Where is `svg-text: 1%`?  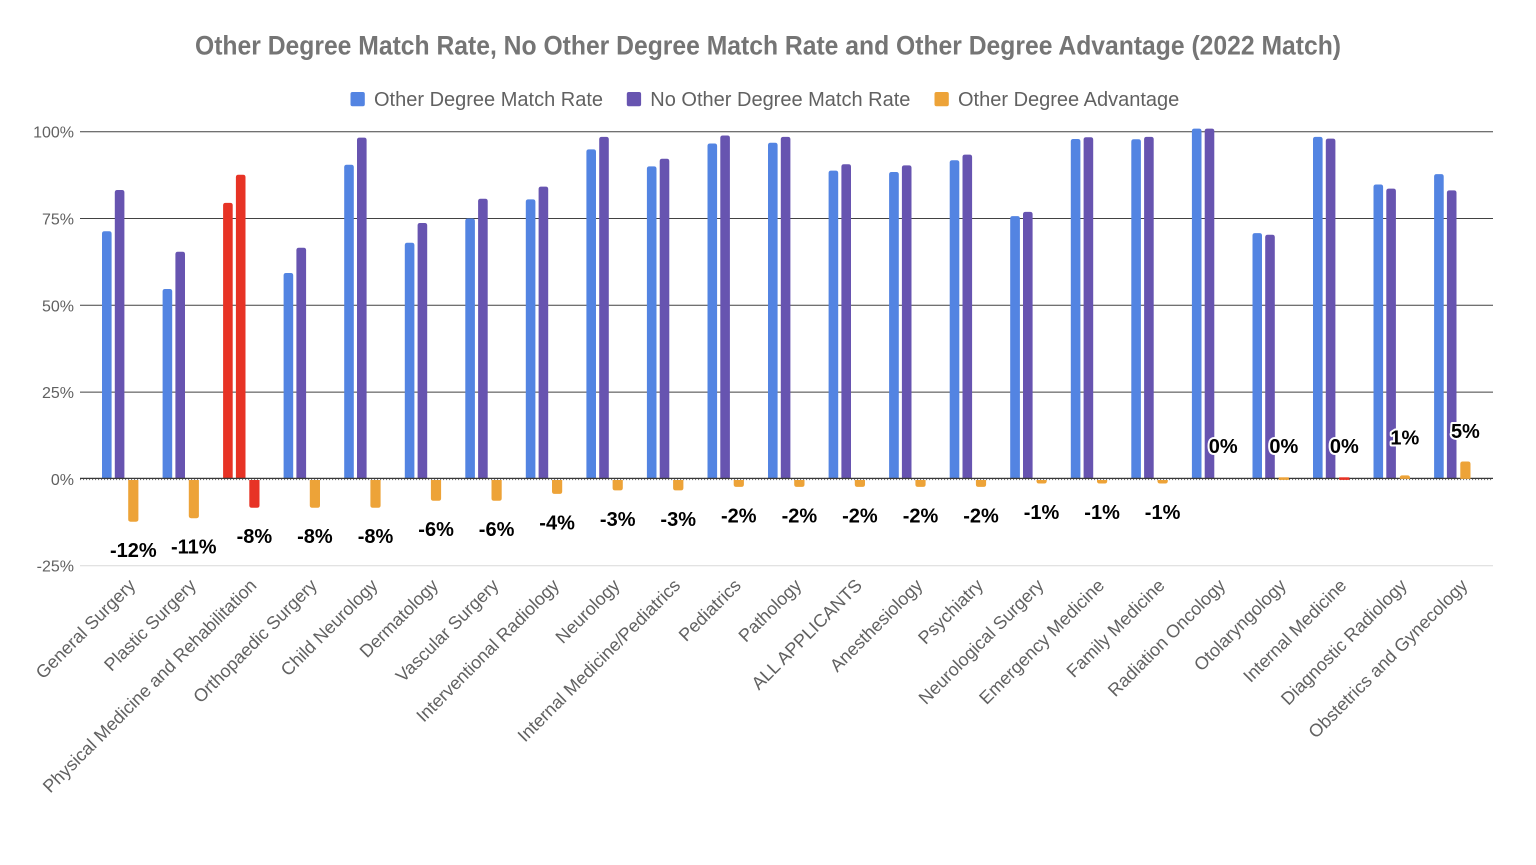 svg-text: 1% is located at coordinates (1404, 439).